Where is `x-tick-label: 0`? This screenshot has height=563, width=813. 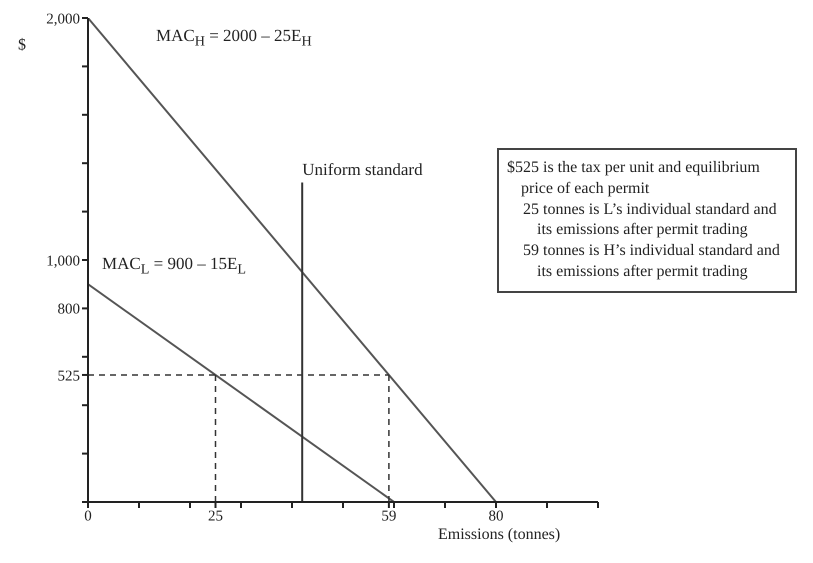
x-tick-label: 0 is located at coordinates (88, 516).